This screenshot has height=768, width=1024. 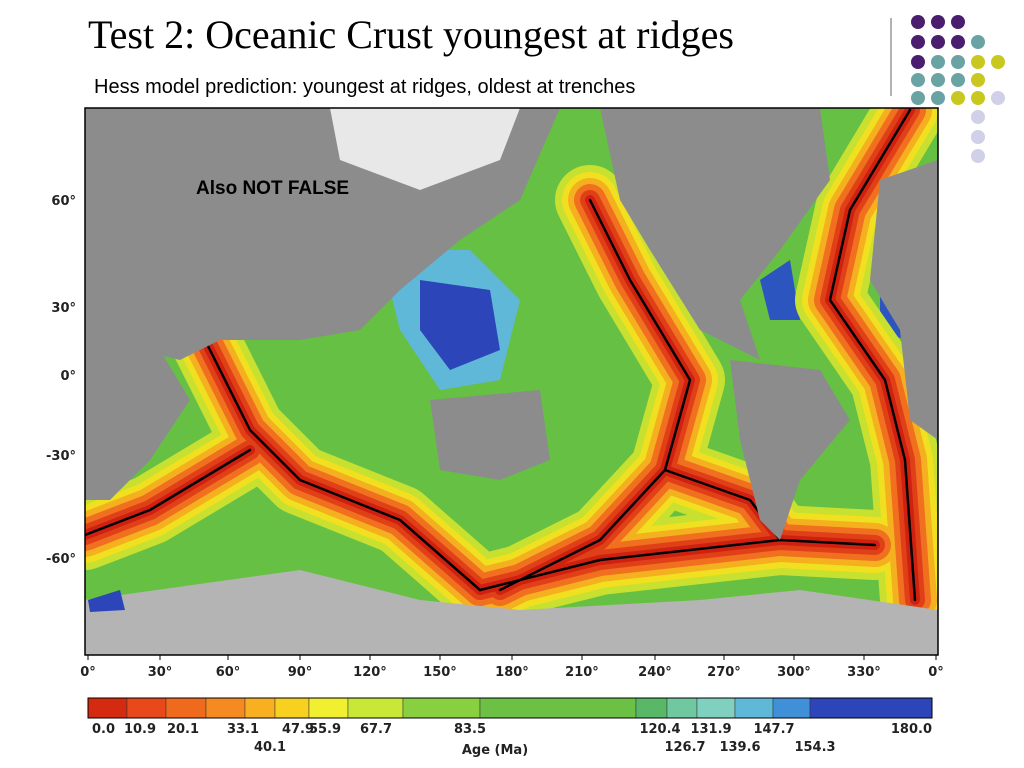 What do you see at coordinates (103, 729) in the screenshot?
I see `colorbar-label: 0.0` at bounding box center [103, 729].